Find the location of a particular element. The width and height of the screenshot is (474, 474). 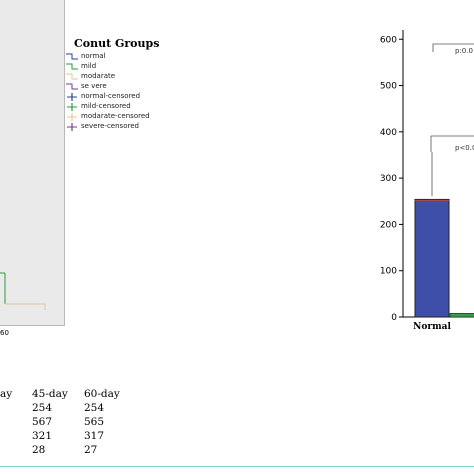

legend-label: modarate is located at coordinates (98, 76).